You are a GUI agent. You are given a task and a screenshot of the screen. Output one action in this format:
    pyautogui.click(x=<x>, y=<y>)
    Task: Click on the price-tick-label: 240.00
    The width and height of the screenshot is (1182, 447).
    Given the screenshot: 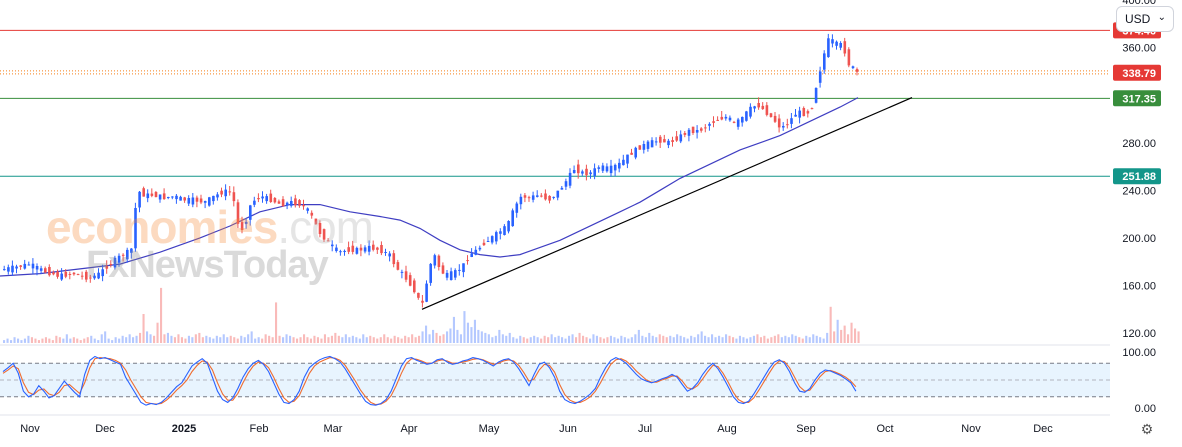 What is the action you would take?
    pyautogui.click(x=1139, y=191)
    